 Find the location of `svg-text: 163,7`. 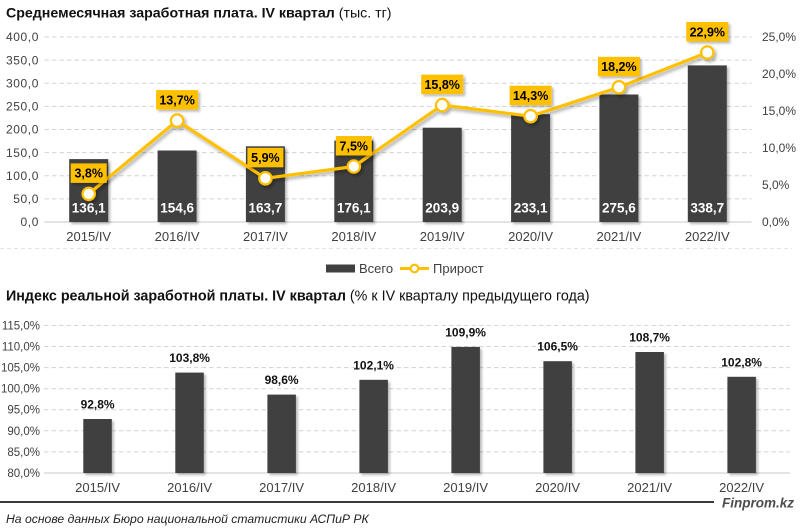

svg-text: 163,7 is located at coordinates (266, 208).